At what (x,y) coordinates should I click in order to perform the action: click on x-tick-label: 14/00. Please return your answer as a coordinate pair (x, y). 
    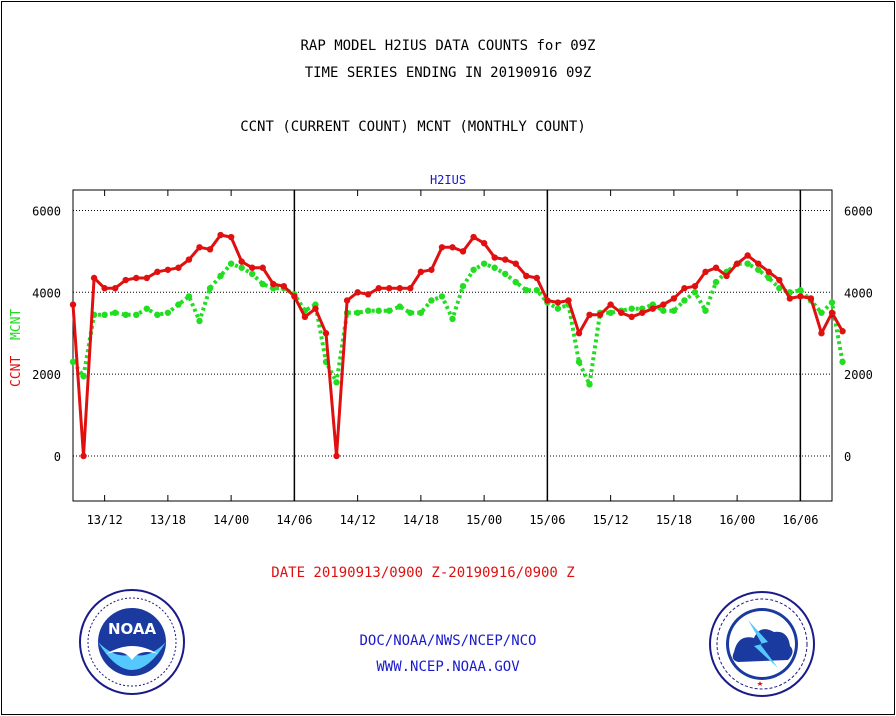
    Looking at the image, I should click on (231, 520).